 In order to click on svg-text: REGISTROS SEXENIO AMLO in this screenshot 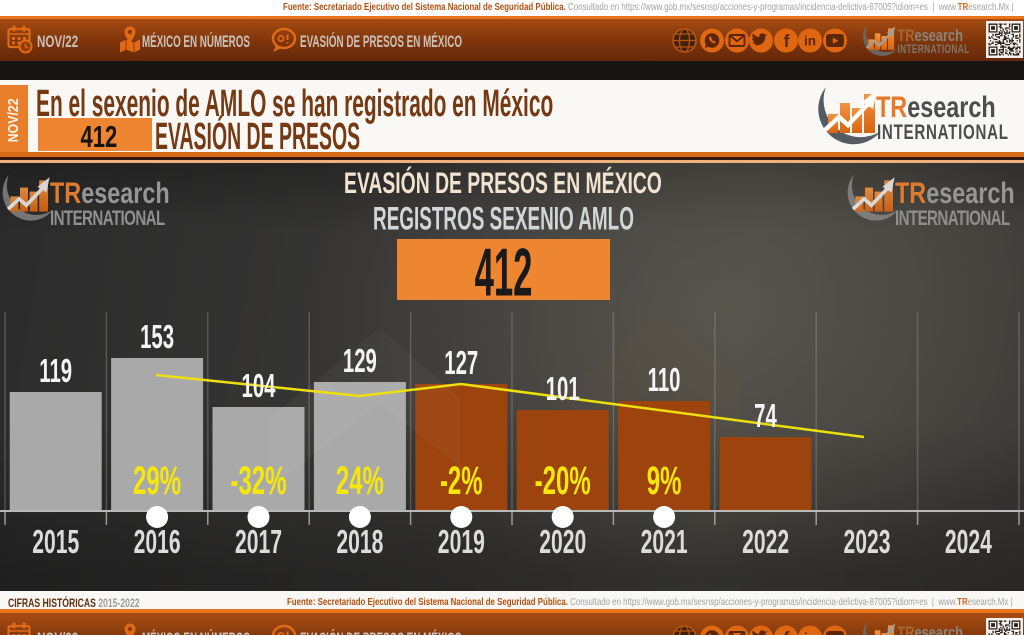, I will do `click(503, 218)`.